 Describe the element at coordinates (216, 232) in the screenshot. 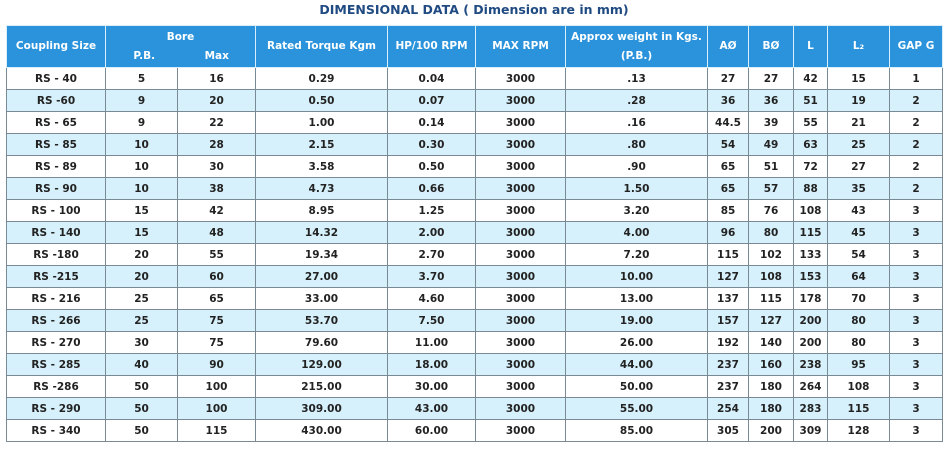

I see `table-cell: 48` at that location.